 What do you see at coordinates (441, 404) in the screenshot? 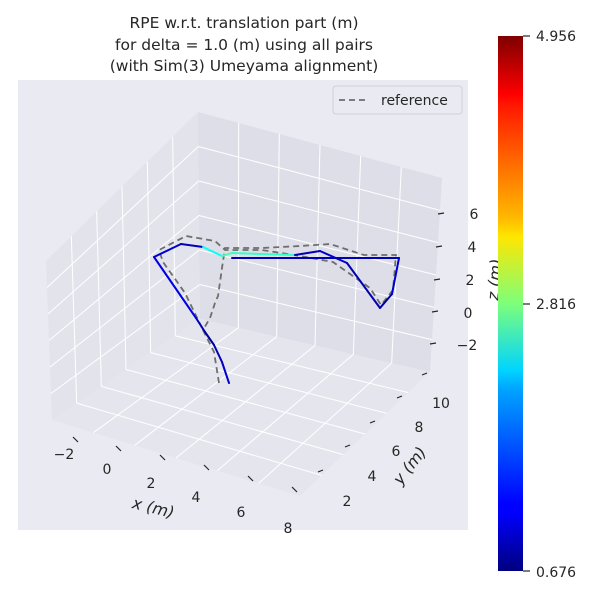
I see `y-tick-label: 10` at bounding box center [441, 404].